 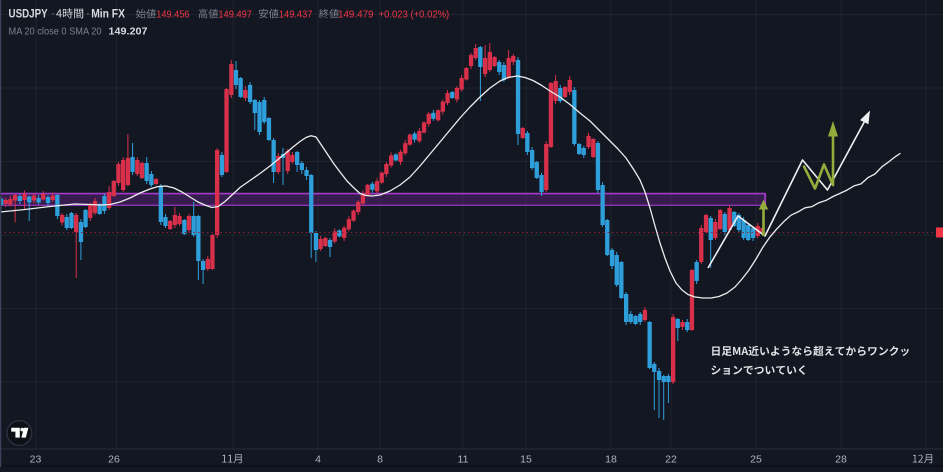 What do you see at coordinates (611, 460) in the screenshot?
I see `svg-text: 18` at bounding box center [611, 460].